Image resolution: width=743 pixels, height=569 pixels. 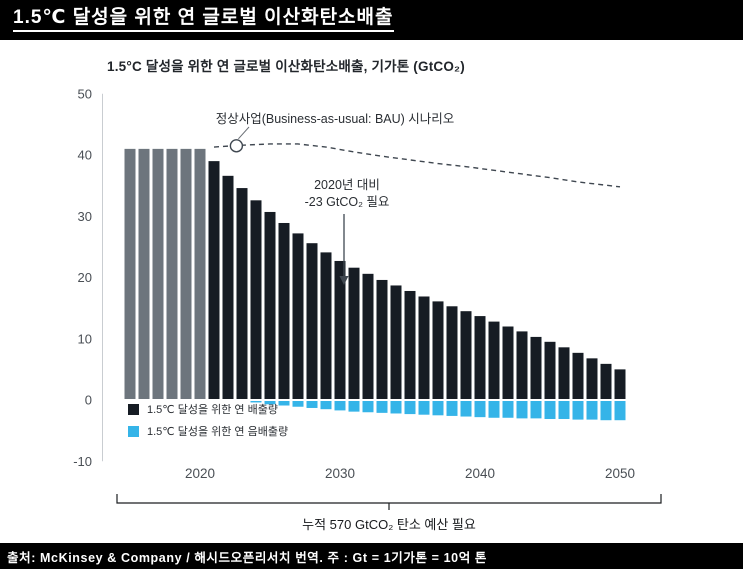 I want to click on legend-label-emissions: 1.5℃ 달성을 위한 연 배출량, so click(x=212, y=410).